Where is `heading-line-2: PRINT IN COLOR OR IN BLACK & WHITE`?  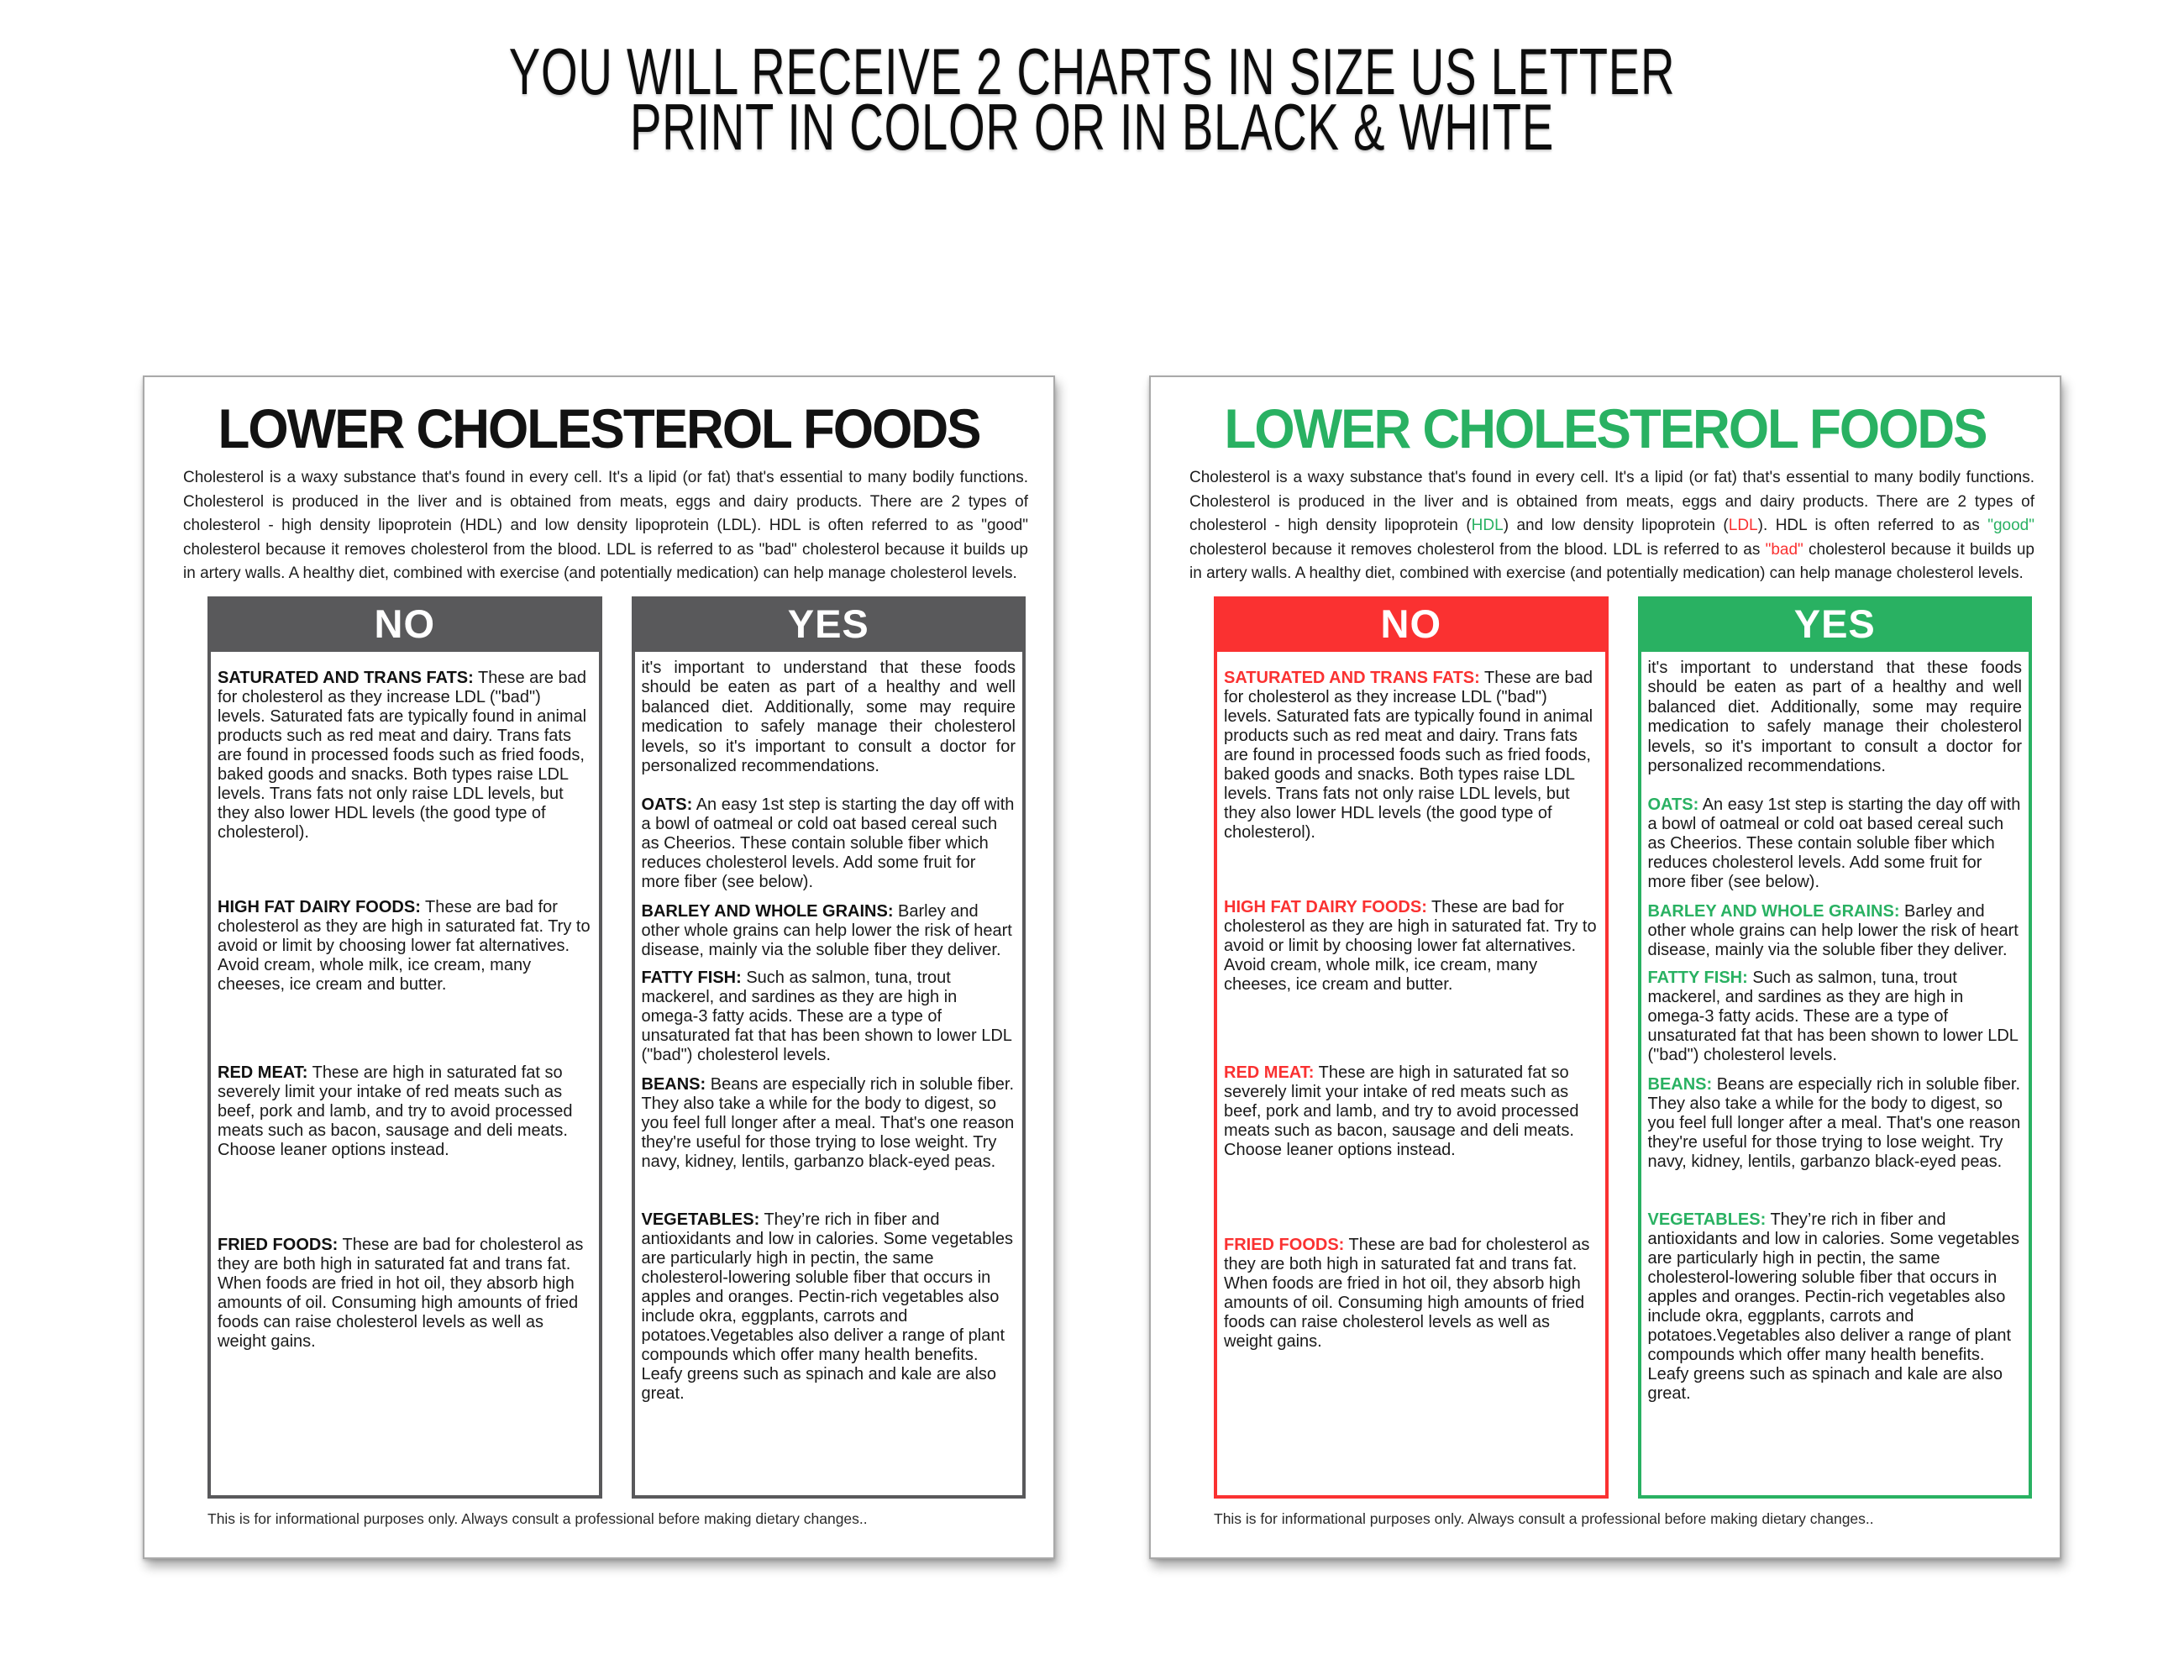
heading-line-2: PRINT IN COLOR OR IN BLACK & WHITE is located at coordinates (1092, 127).